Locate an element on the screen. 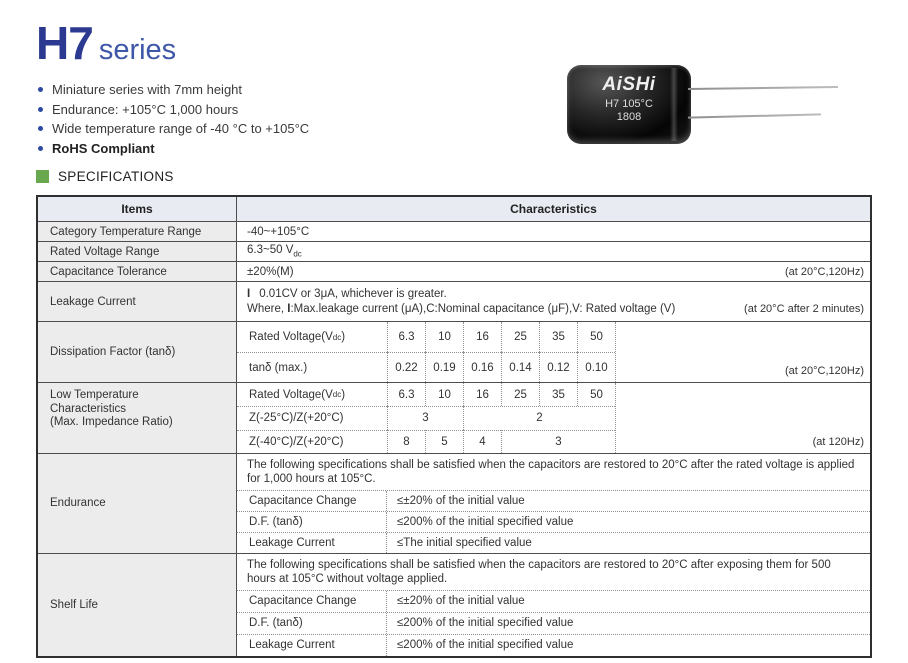 This screenshot has width=908, height=663. tan-value-cell: 0.19 is located at coordinates (444, 367).